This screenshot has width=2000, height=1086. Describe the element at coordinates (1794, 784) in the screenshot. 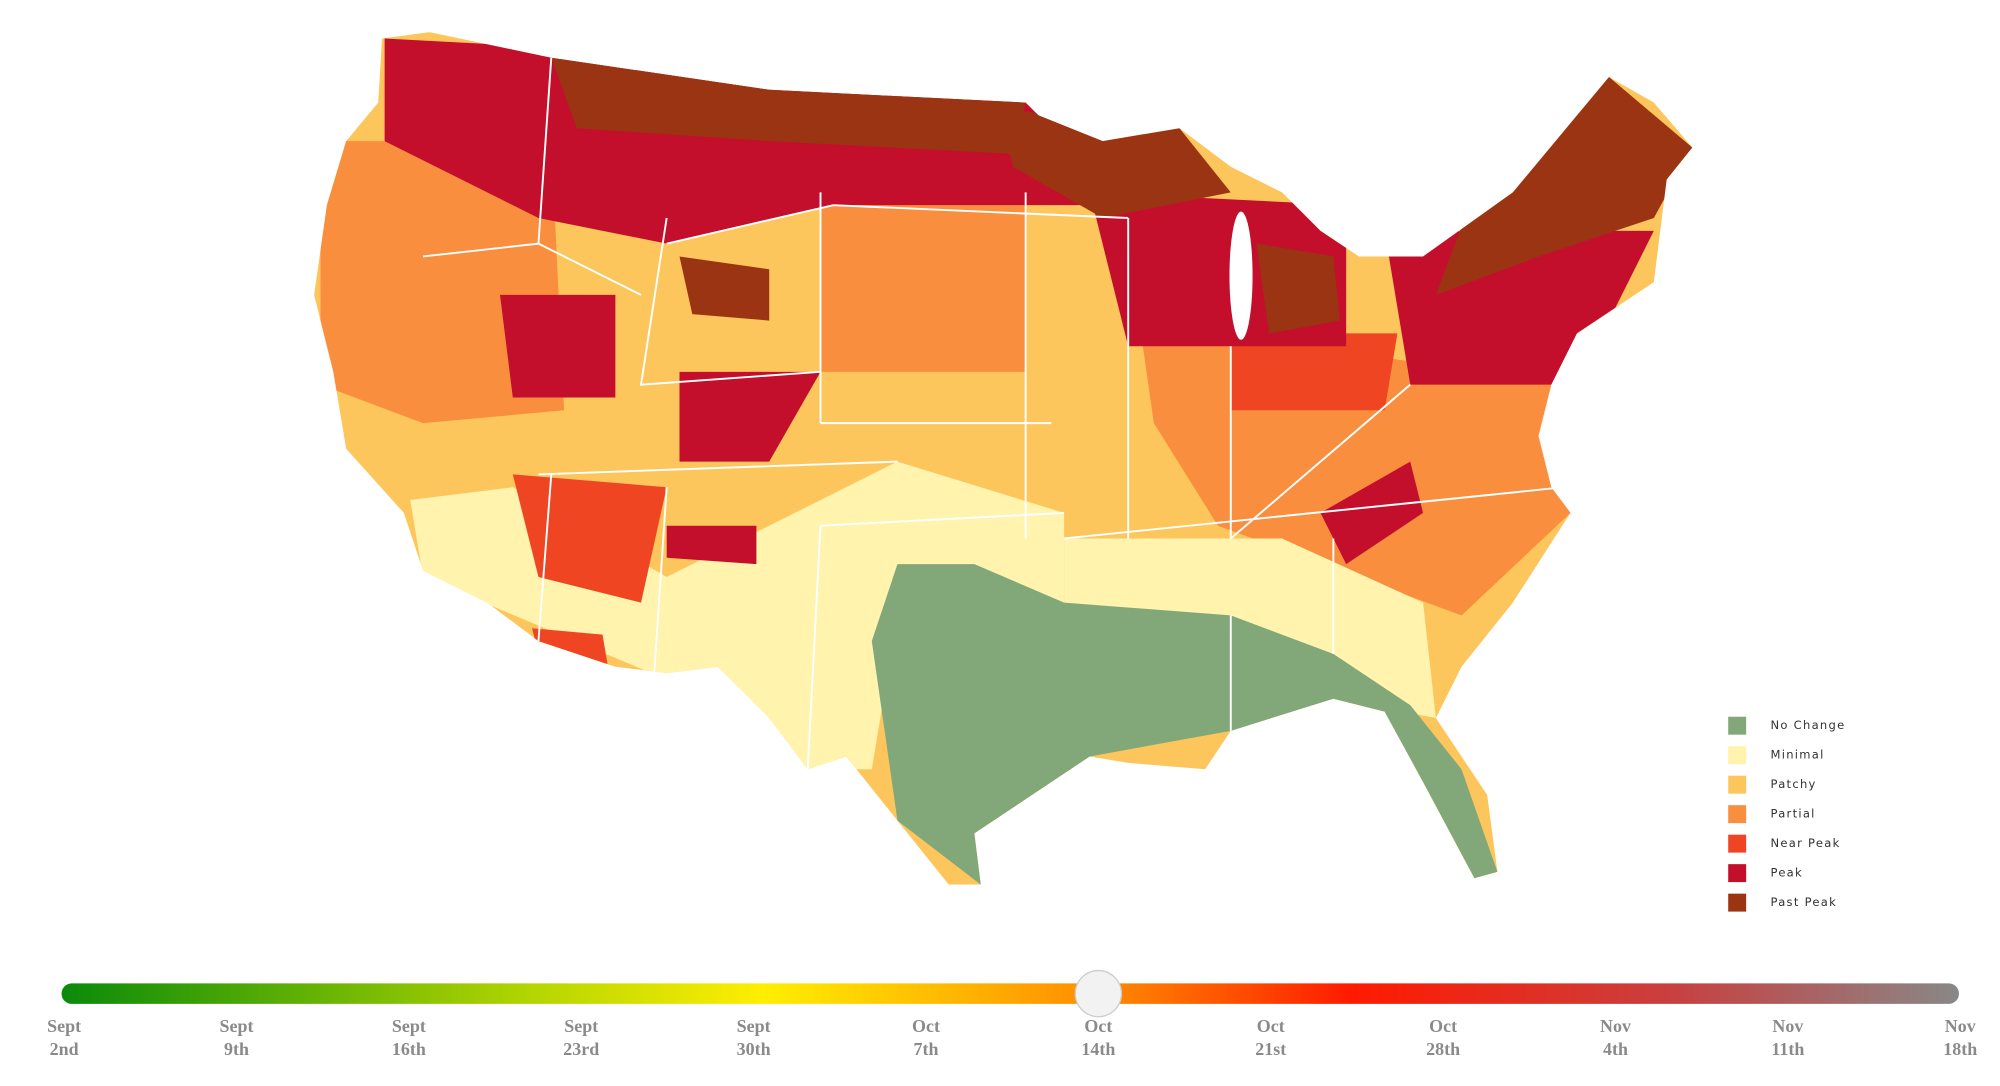

I see `legend-label: Patchy` at that location.